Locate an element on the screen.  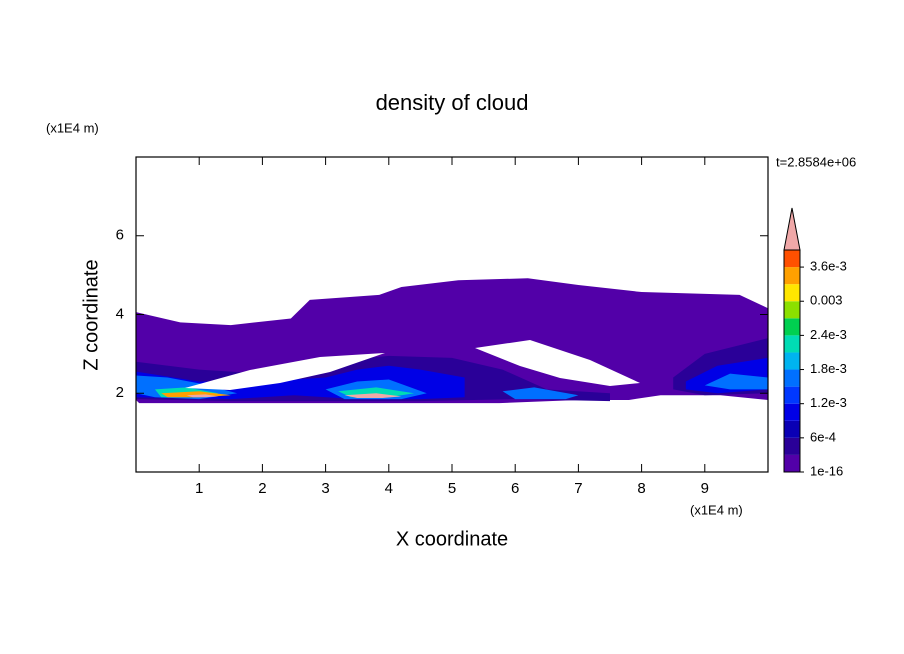
y-tick-label: 6 is located at coordinates (120, 235).